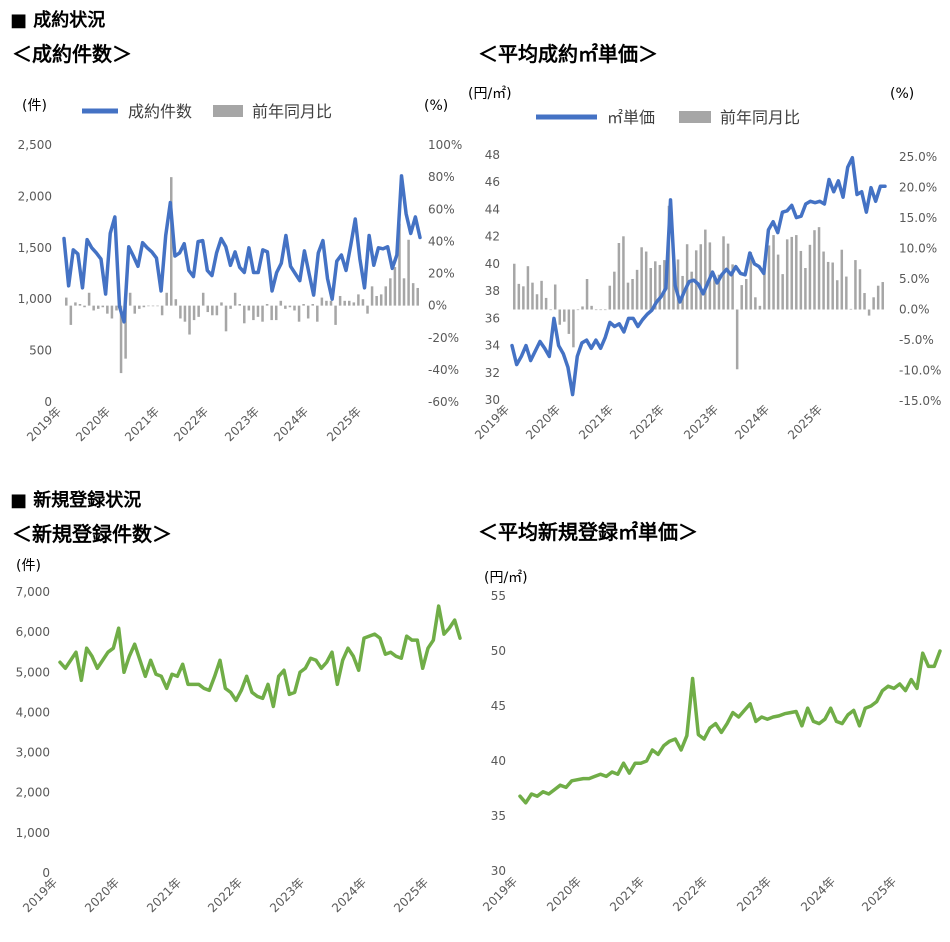 This screenshot has height=942, width=950. What do you see at coordinates (492, 318) in the screenshot?
I see `y-left-tick: 36` at bounding box center [492, 318].